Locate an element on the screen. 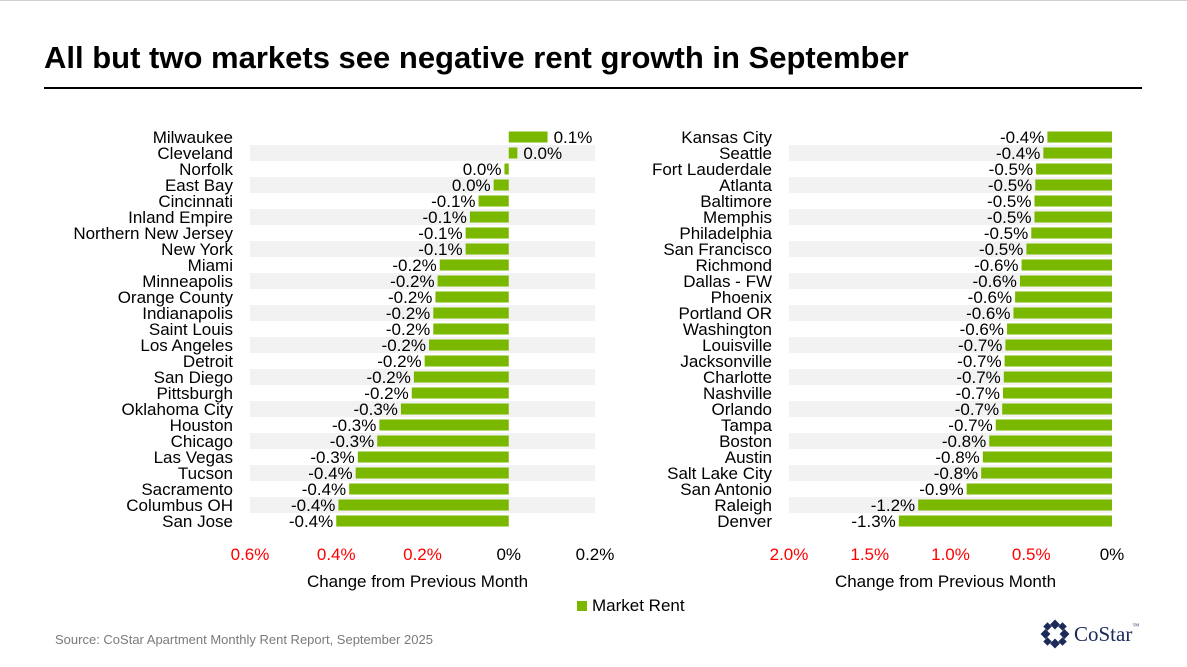 The height and width of the screenshot is (667, 1187). category-label: Tampa is located at coordinates (747, 425).